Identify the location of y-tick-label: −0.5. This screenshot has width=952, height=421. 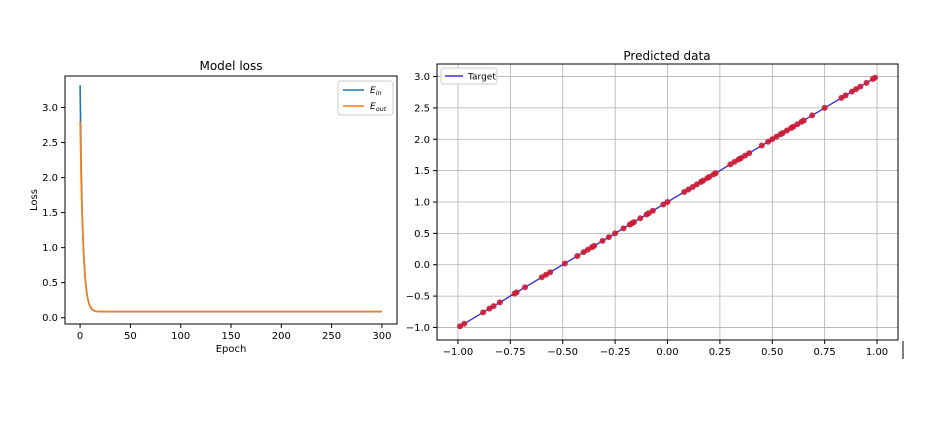
(418, 297).